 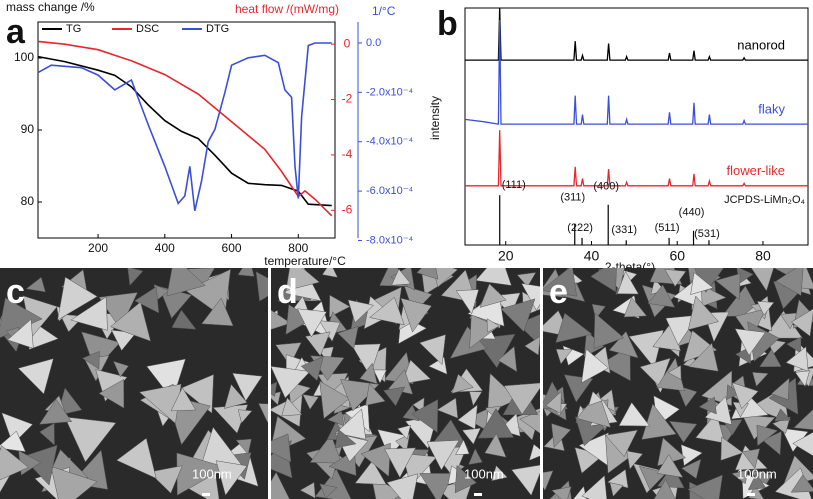 I want to click on reference-name: JCPDS-LiMn₂O₄, so click(x=764, y=200).